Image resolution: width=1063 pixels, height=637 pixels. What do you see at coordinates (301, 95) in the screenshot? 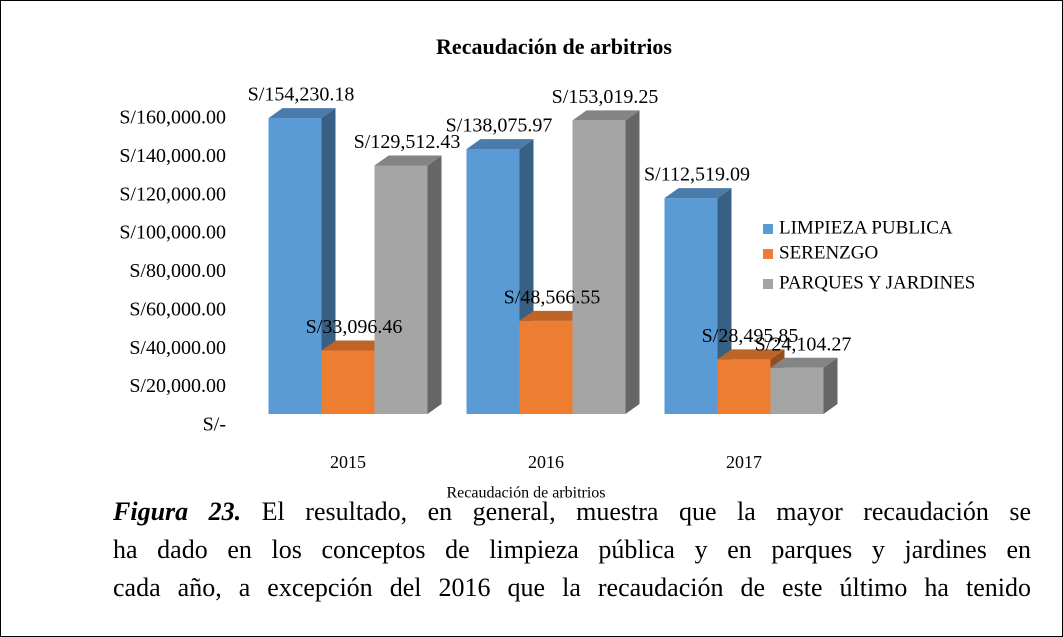
I see `data-label: S/154,230.18` at bounding box center [301, 95].